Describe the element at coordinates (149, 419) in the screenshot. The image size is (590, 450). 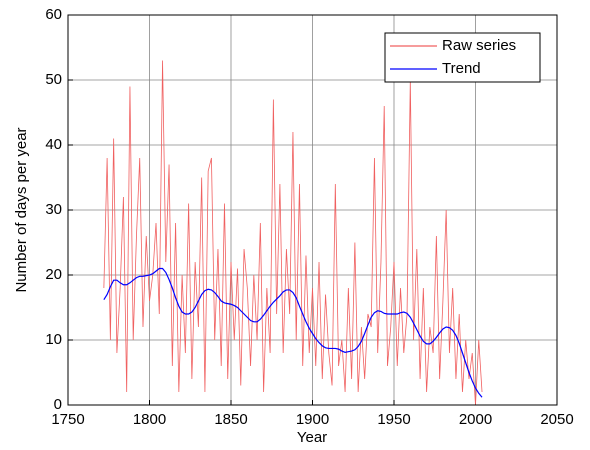
I see `x-tick-label: 1800` at that location.